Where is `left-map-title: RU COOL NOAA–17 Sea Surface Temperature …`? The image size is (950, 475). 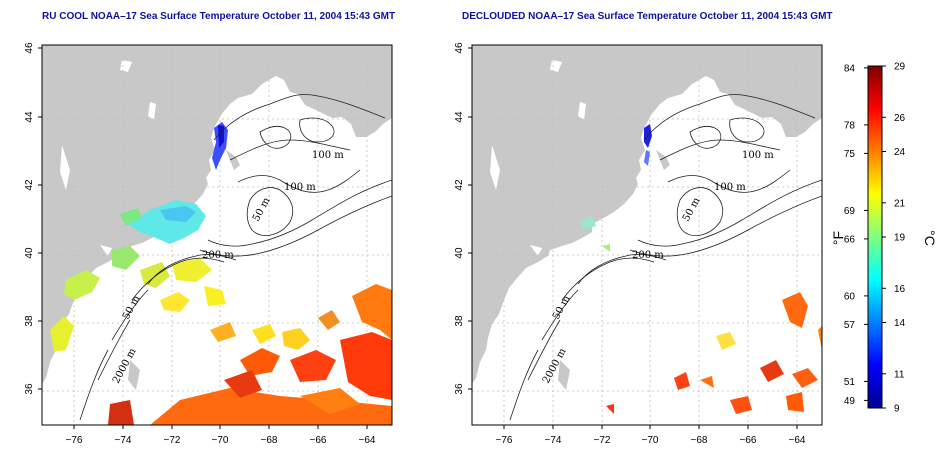 left-map-title: RU COOL NOAA–17 Sea Surface Temperature … is located at coordinates (219, 16).